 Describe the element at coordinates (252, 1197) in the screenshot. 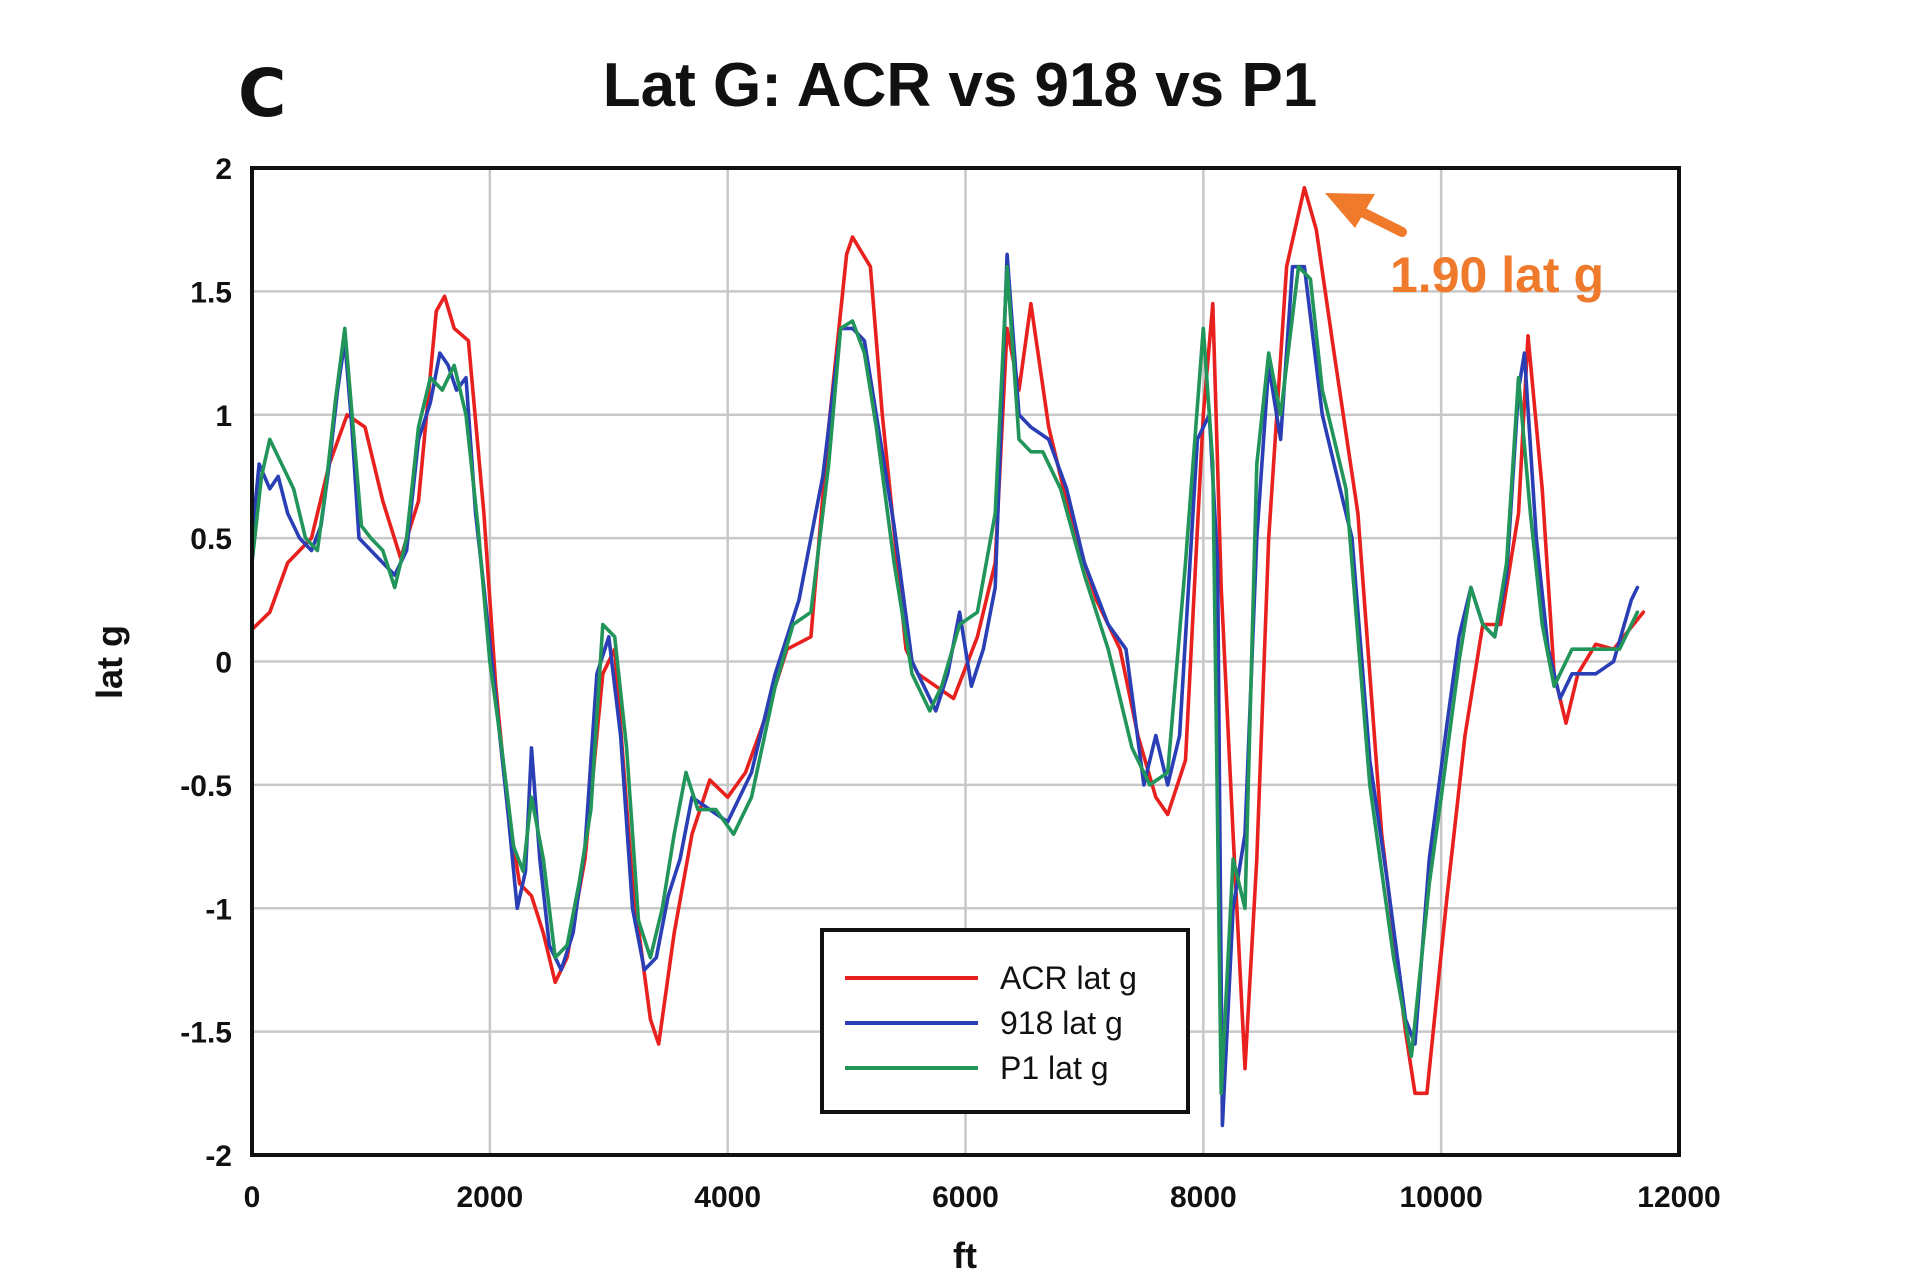

I see `x-tick-label: 0` at that location.